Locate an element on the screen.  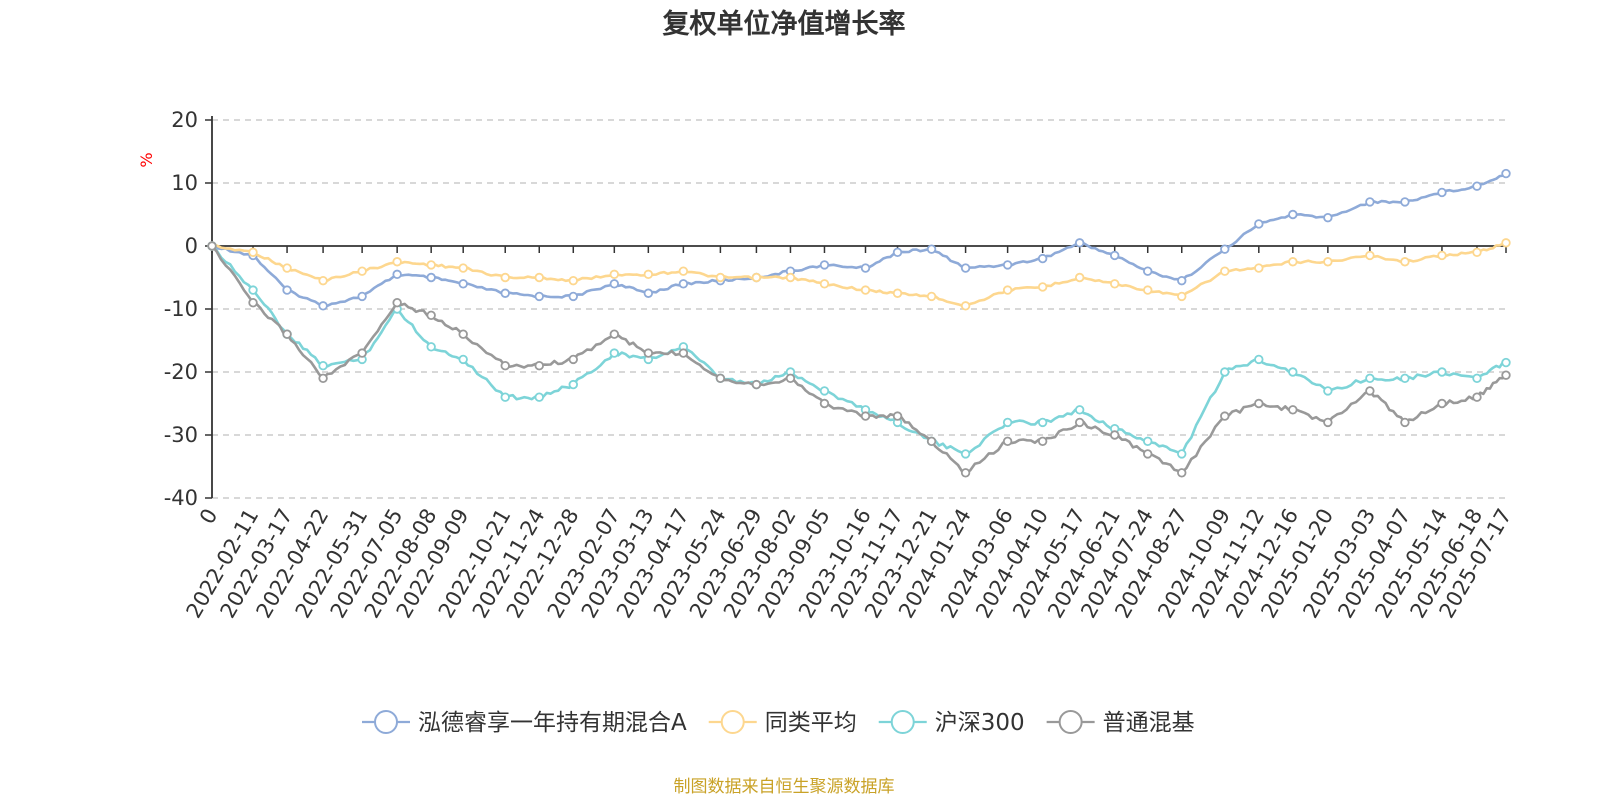
y-tick-label: 20 is located at coordinates (184, 120).